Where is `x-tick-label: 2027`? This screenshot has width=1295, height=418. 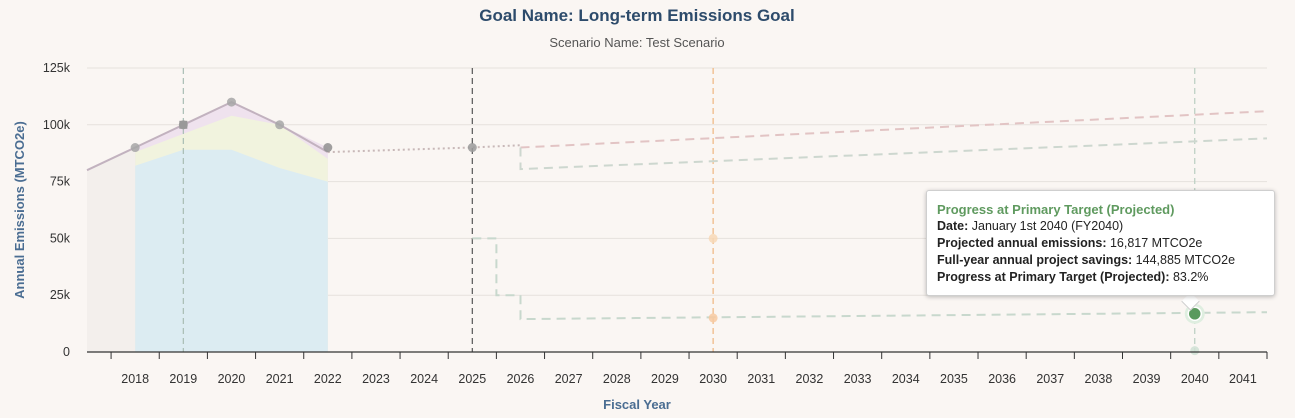 x-tick-label: 2027 is located at coordinates (569, 379).